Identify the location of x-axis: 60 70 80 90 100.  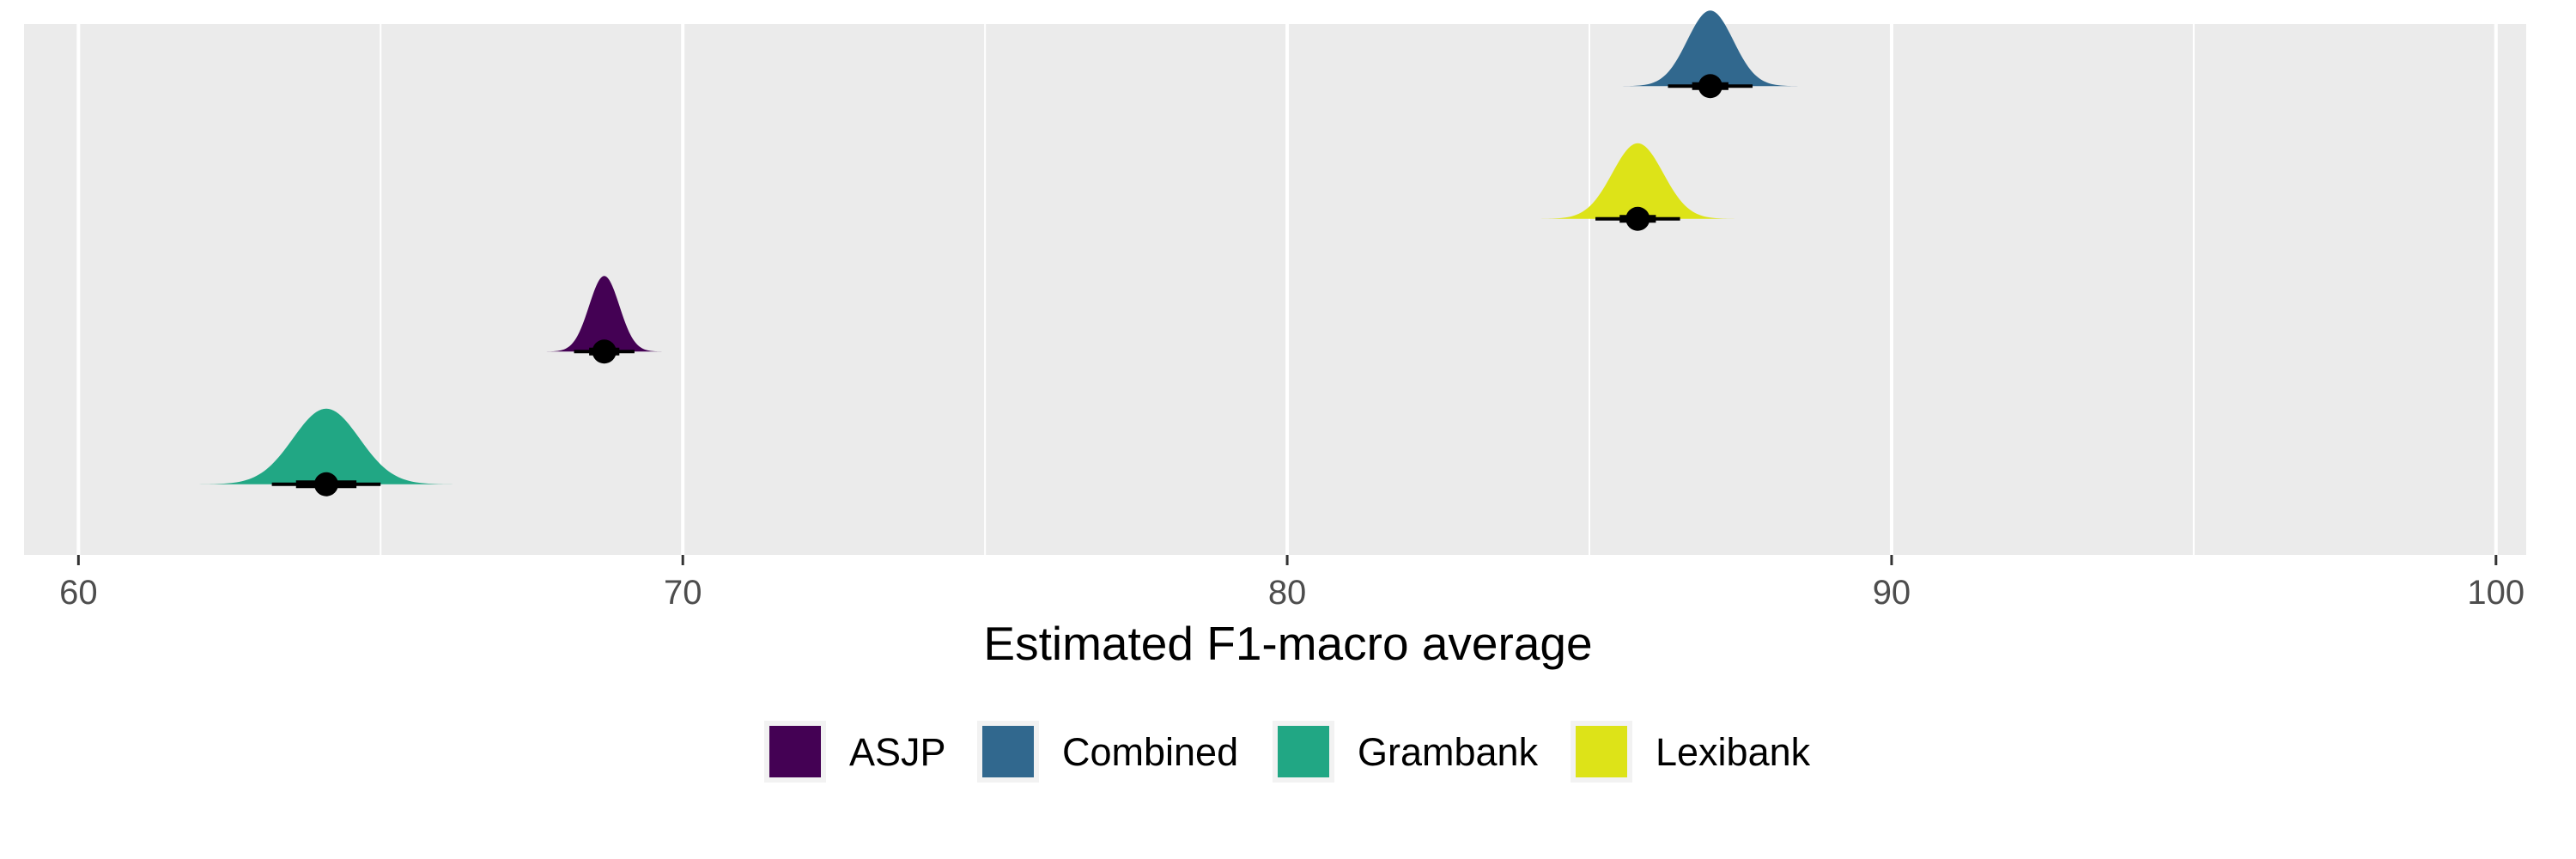
(1291, 583).